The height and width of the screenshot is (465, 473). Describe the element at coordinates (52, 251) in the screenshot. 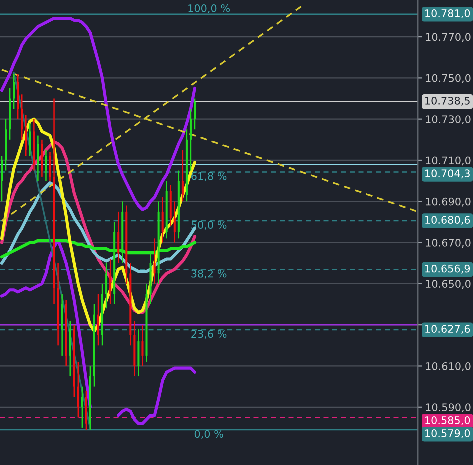

I see `line-series` at that location.